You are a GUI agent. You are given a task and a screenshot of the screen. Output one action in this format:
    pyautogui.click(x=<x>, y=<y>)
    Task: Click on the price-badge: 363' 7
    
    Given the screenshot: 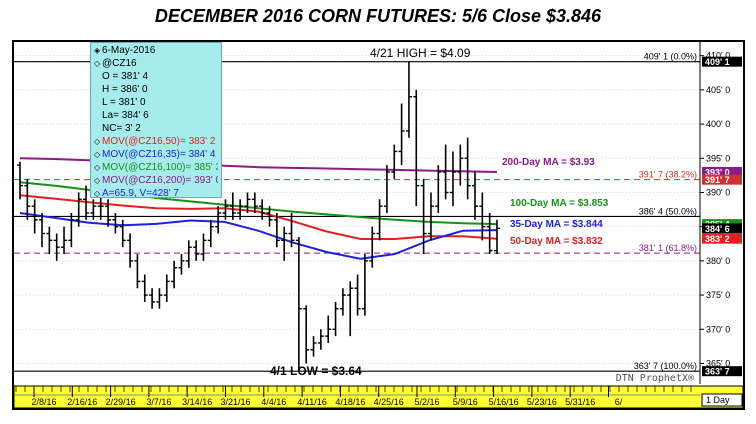 What is the action you would take?
    pyautogui.click(x=722, y=371)
    